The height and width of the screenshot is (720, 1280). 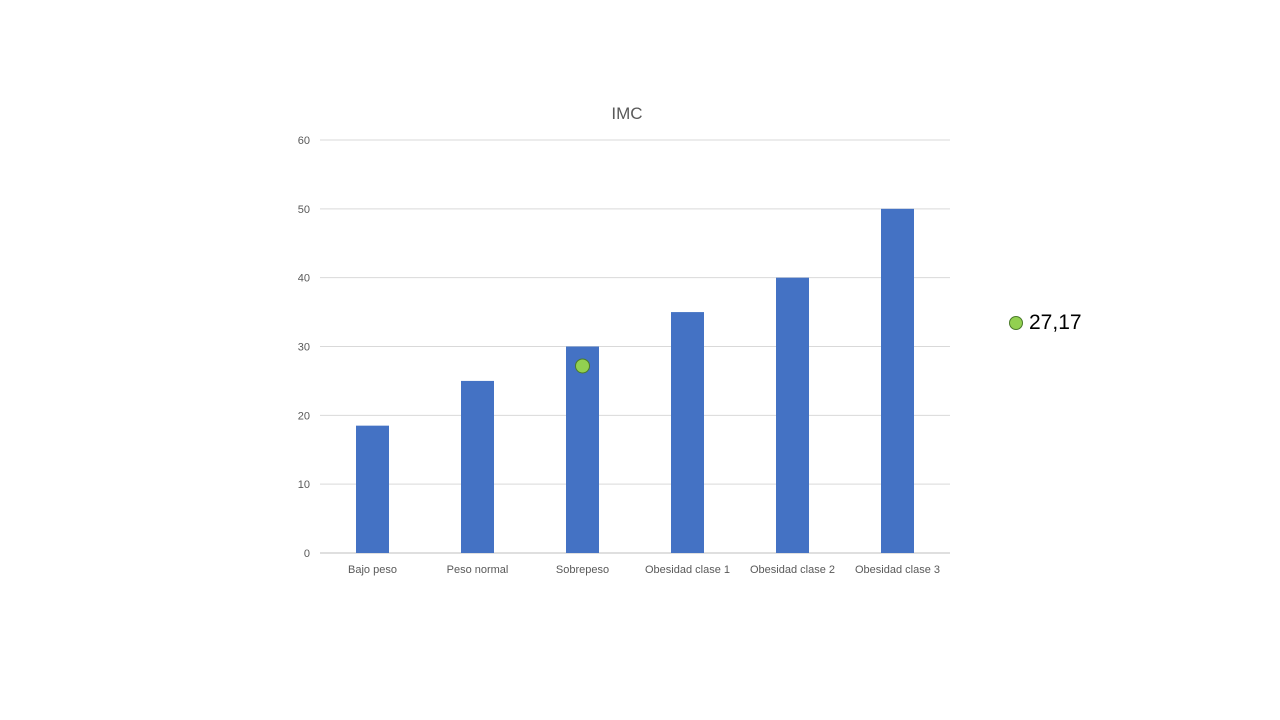 What do you see at coordinates (304, 416) in the screenshot?
I see `y-tick-label: 20` at bounding box center [304, 416].